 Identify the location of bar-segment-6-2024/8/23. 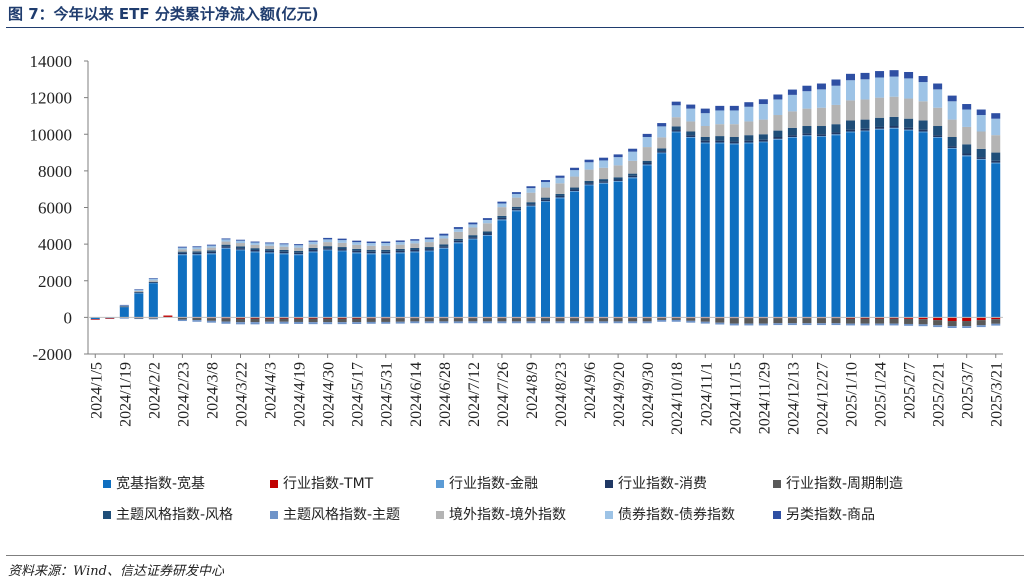
(560, 194).